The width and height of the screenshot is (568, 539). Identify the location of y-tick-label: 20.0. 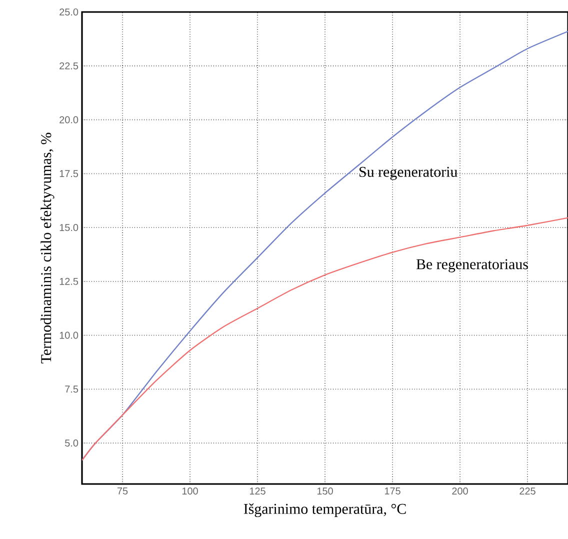
(69, 120).